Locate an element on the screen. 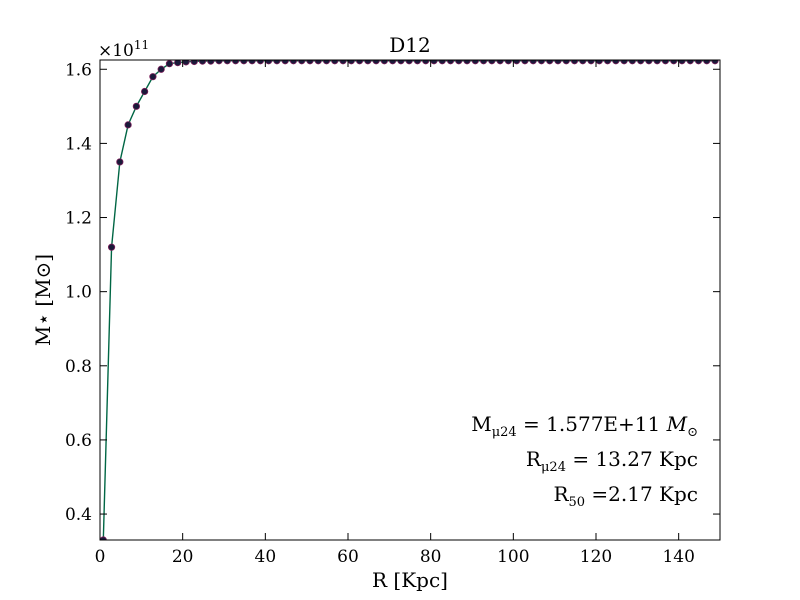  x-tick-label: 0 is located at coordinates (100, 557).